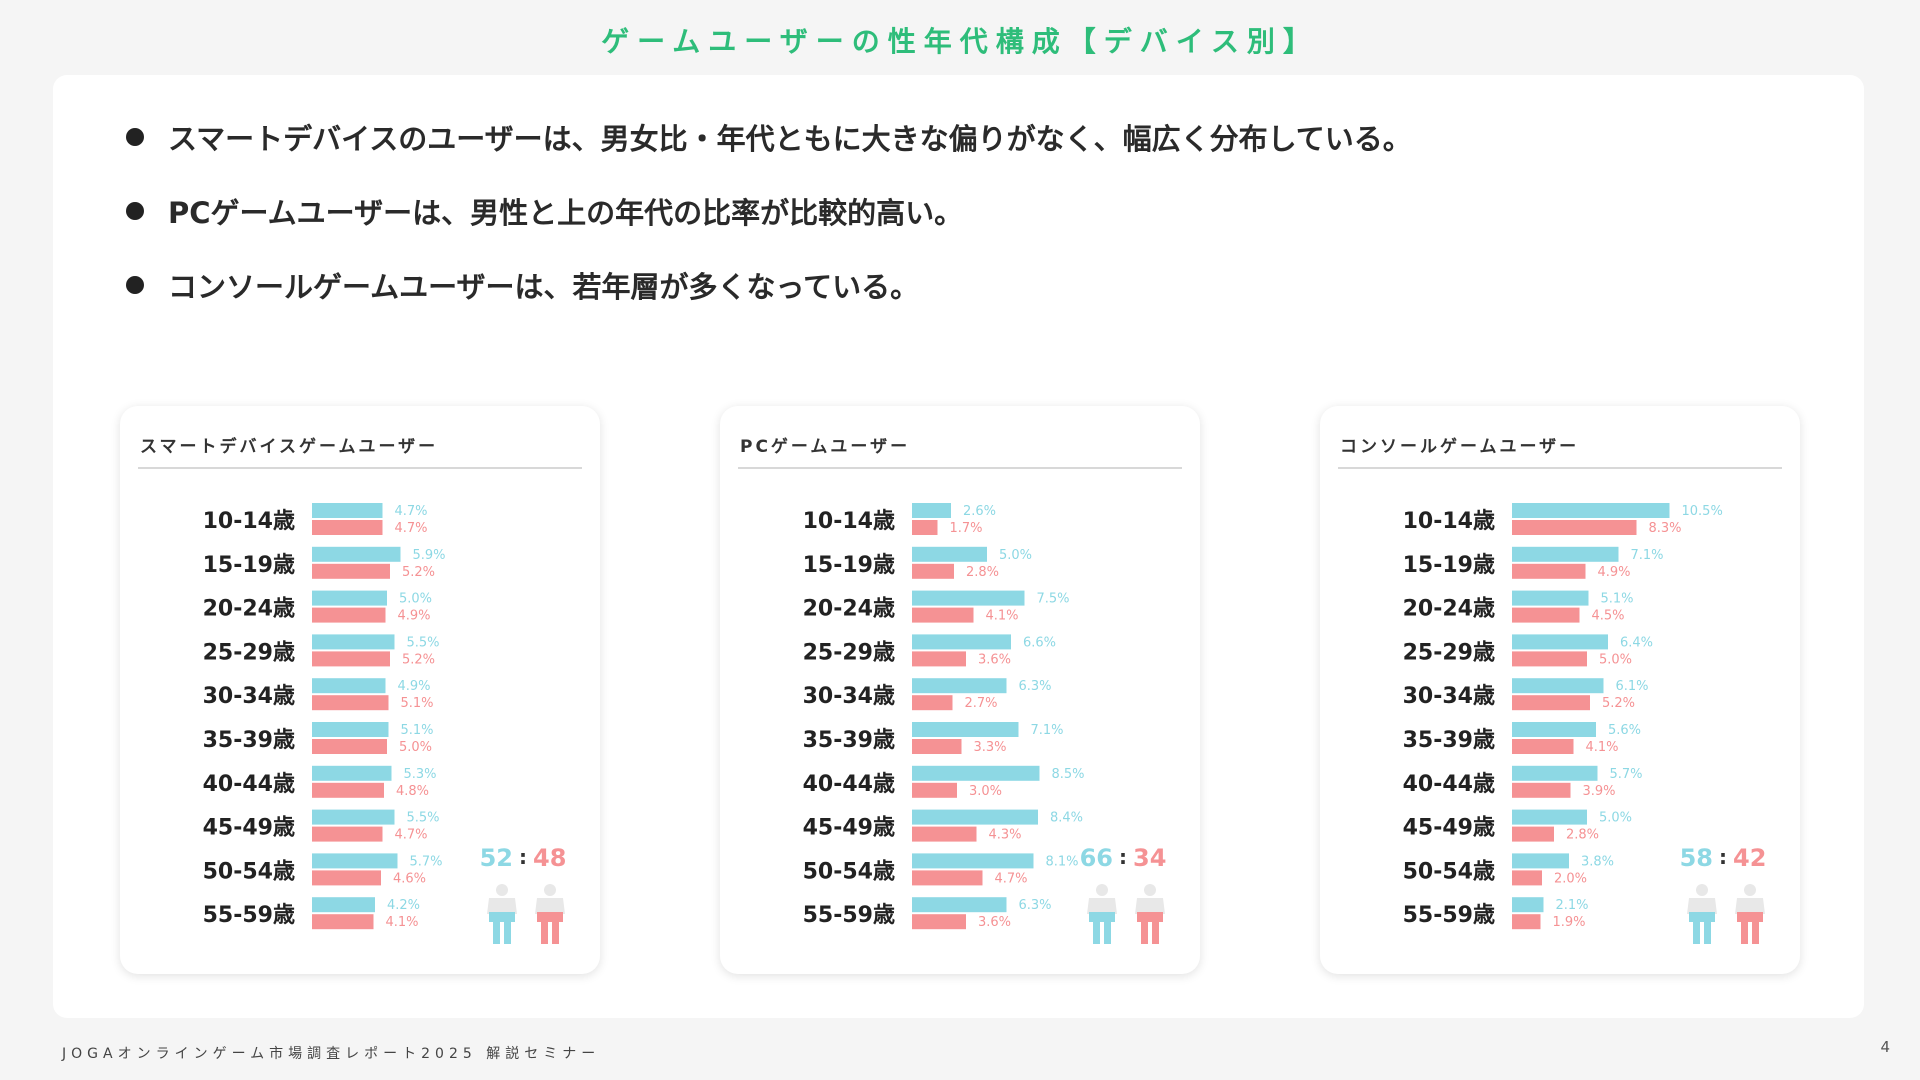 Image resolution: width=1920 pixels, height=1080 pixels. What do you see at coordinates (331, 1054) in the screenshot?
I see `footer-text: JOGAオンラインゲーム市場調査レポート2025 解説セミナー` at bounding box center [331, 1054].